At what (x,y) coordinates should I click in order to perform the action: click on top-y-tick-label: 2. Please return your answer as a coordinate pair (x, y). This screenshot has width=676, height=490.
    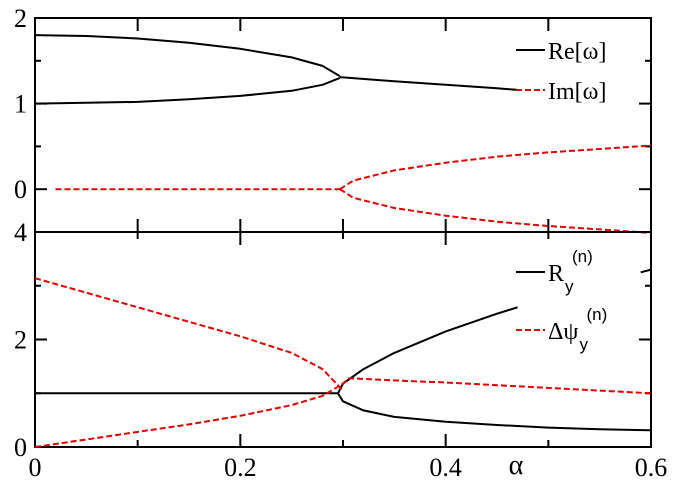
    Looking at the image, I should click on (20, 18).